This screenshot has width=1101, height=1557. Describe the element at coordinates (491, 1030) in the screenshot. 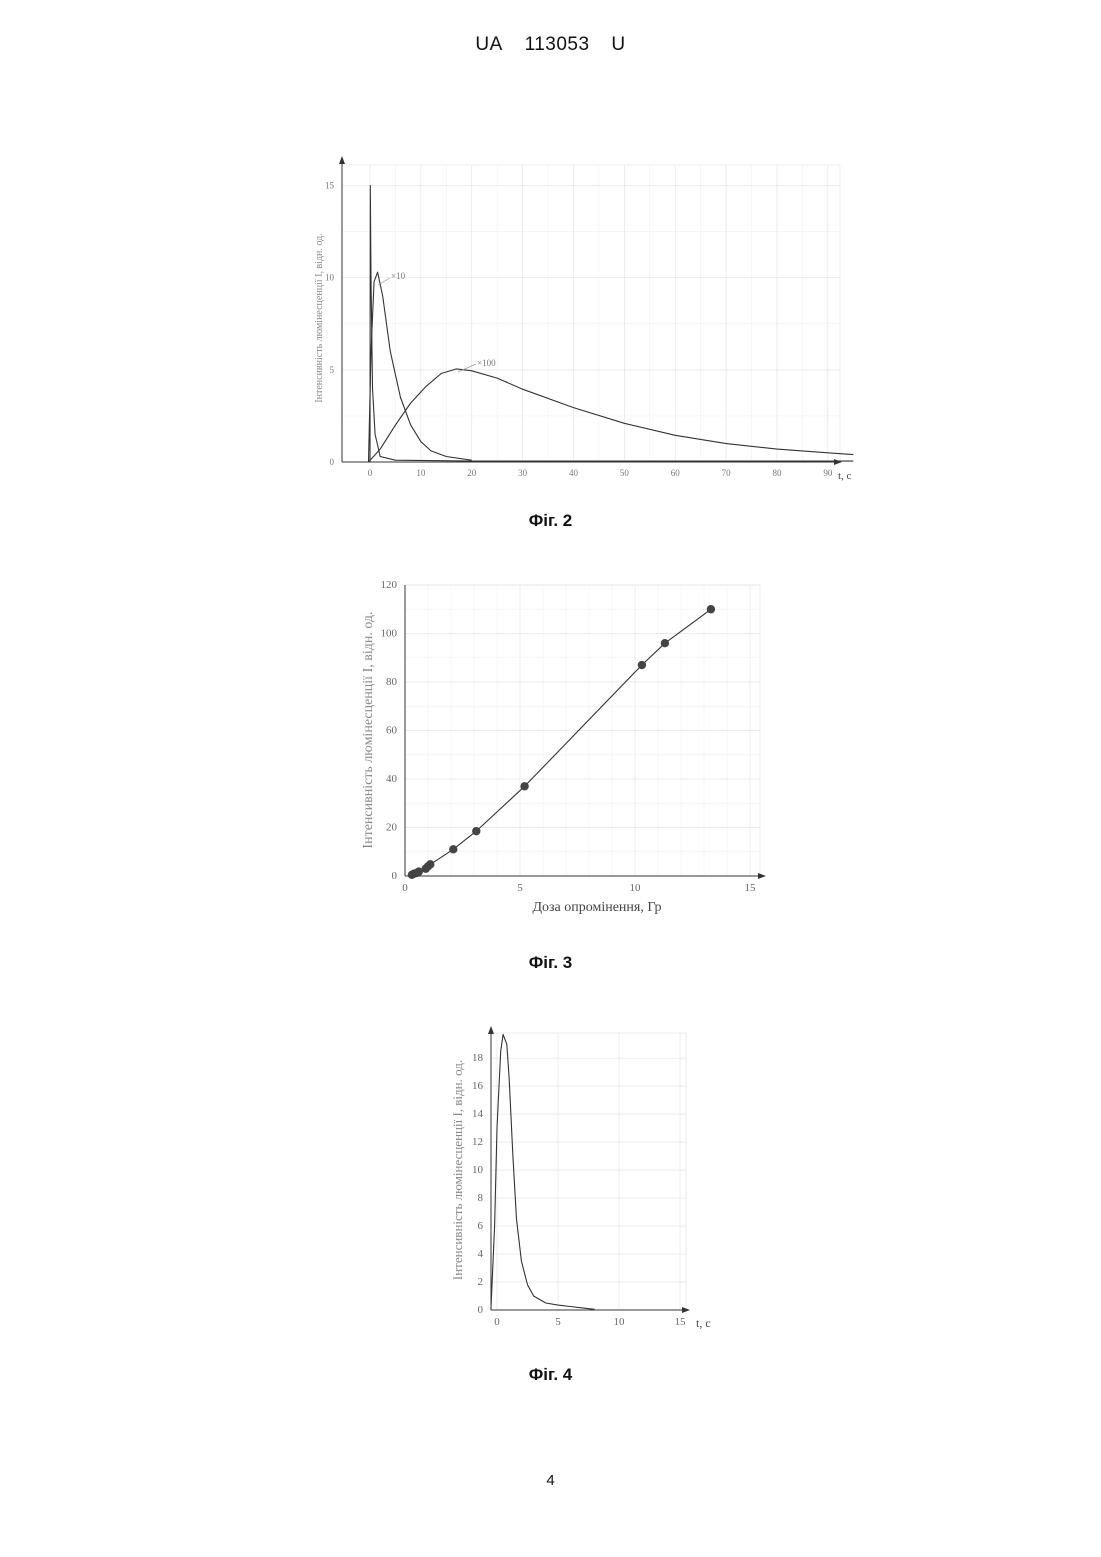

I see `fig4-y-arrow` at that location.